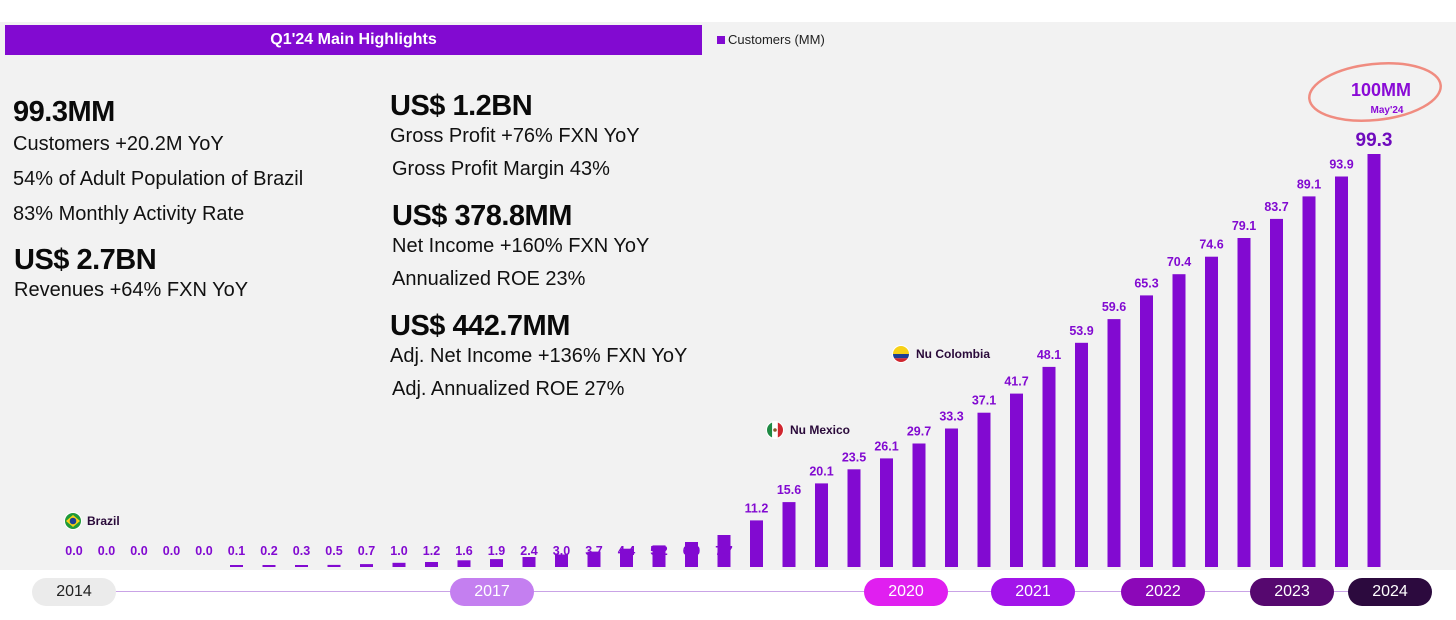  Describe the element at coordinates (951, 417) in the screenshot. I see `bar-value-label: 33.3` at that location.